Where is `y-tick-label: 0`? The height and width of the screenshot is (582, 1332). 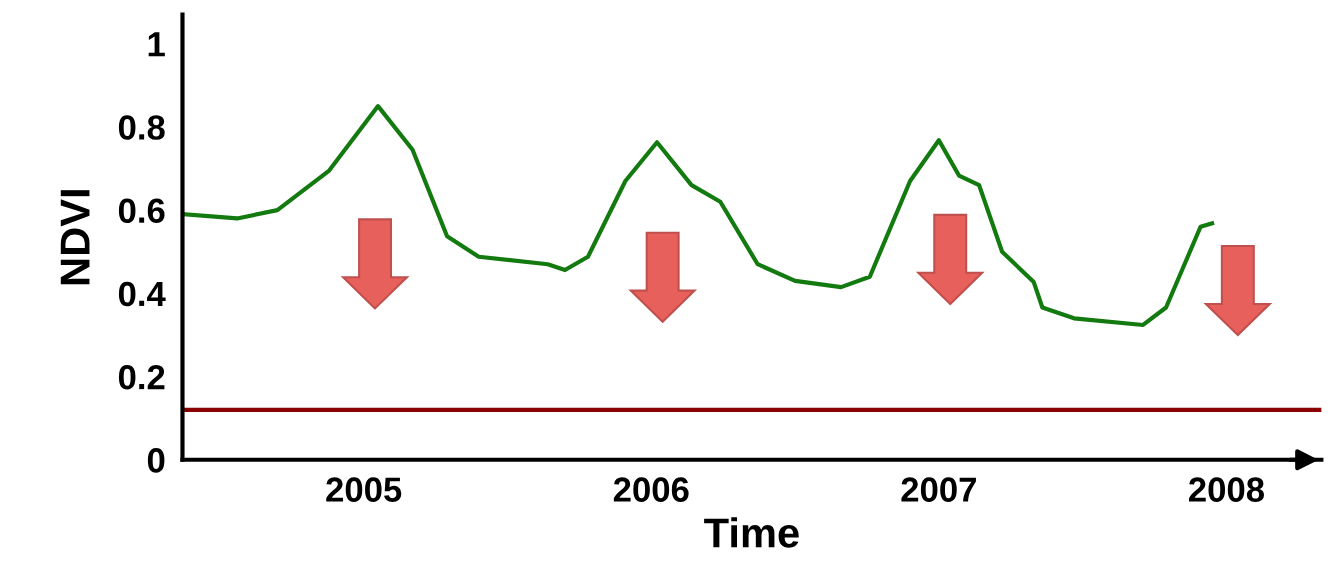 y-tick-label: 0 is located at coordinates (156, 460).